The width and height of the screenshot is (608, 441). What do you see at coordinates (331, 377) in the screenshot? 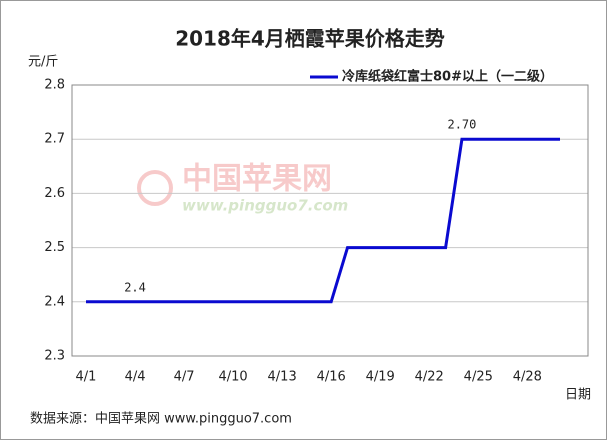
I see `x-tick-label: 4/16` at bounding box center [331, 377].